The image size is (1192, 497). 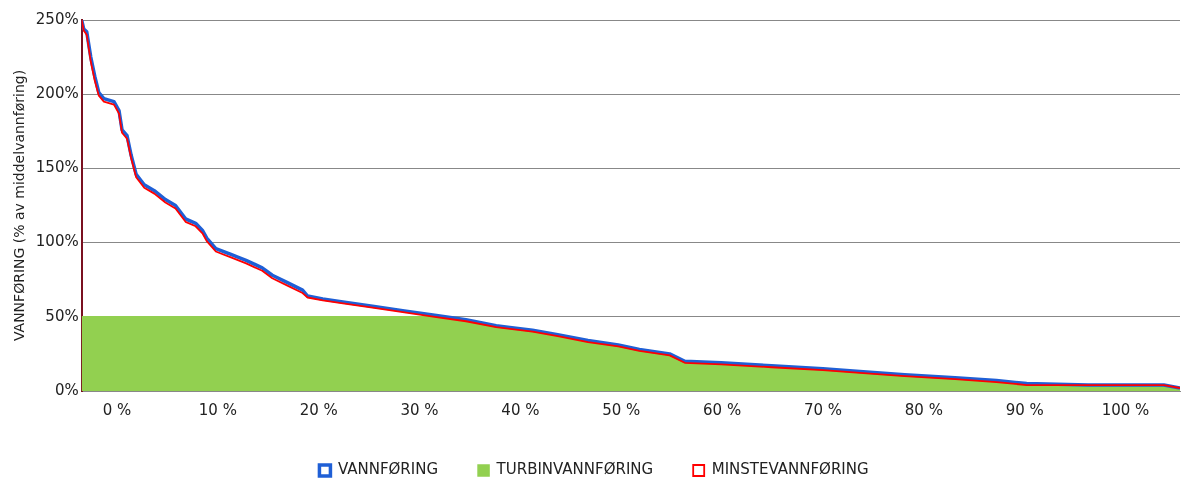 I want to click on legend-label: VANNFØRING, so click(x=388, y=469).